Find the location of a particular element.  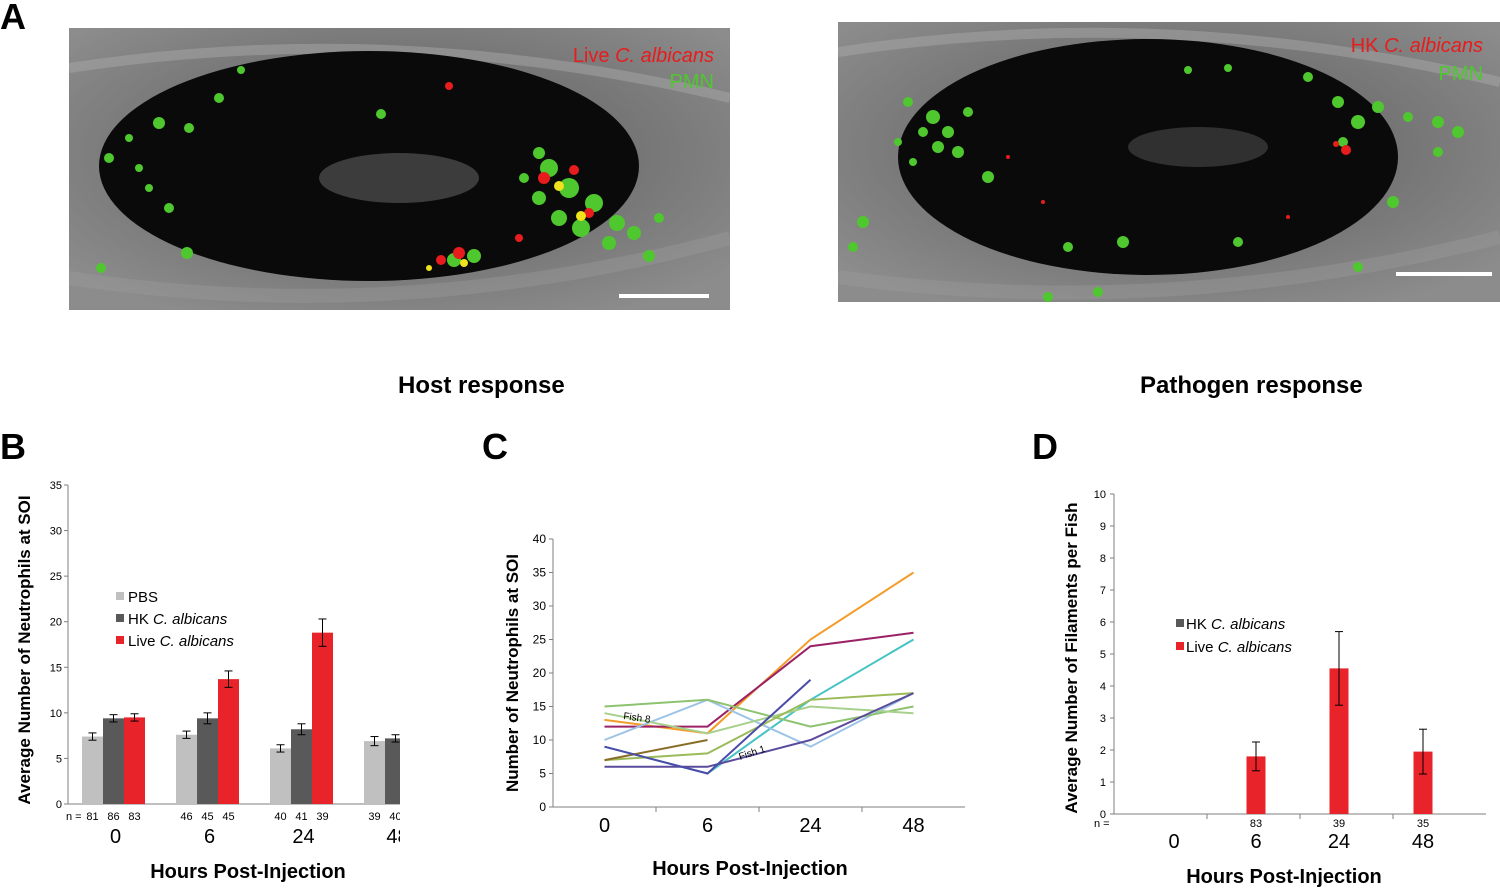

micrograph-live-label-green: PMN is located at coordinates (692, 82).